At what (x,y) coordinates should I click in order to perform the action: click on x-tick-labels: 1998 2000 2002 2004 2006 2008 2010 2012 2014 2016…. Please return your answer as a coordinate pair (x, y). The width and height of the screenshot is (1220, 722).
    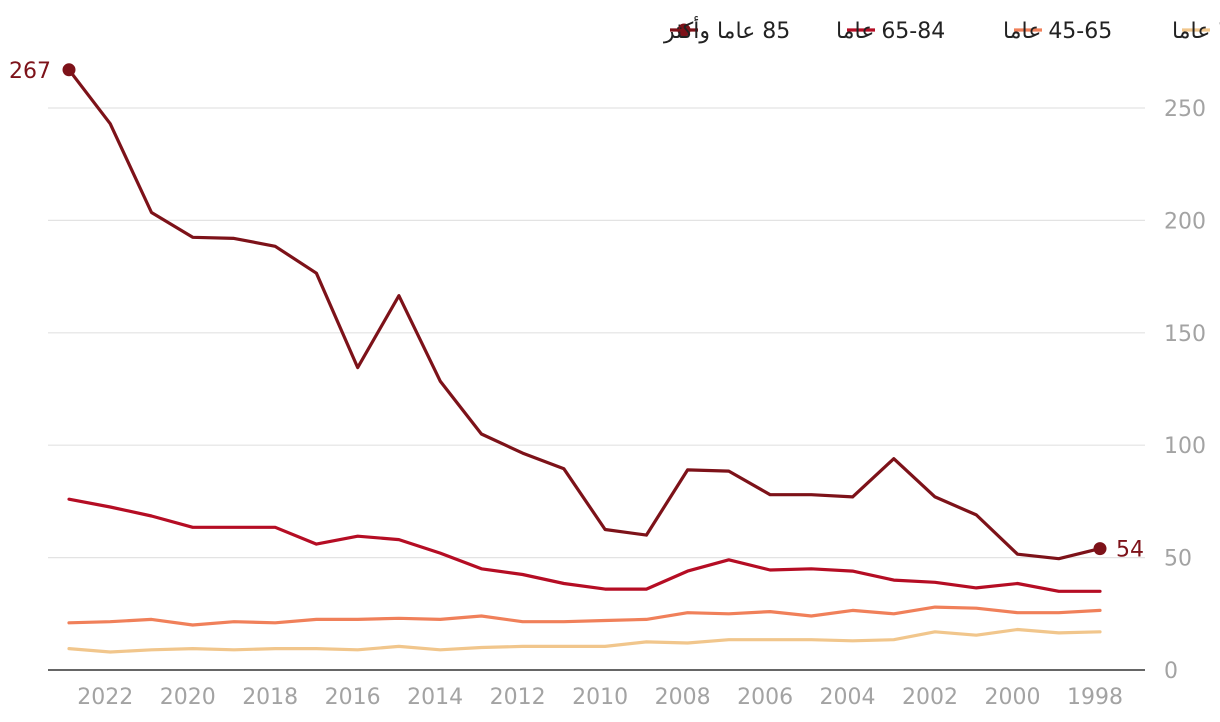
    Looking at the image, I should click on (600, 697).